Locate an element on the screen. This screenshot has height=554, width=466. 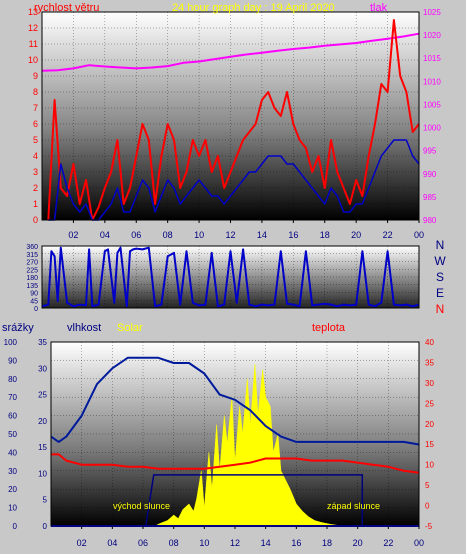
wind-tick-label: 0 is located at coordinates (35, 220).